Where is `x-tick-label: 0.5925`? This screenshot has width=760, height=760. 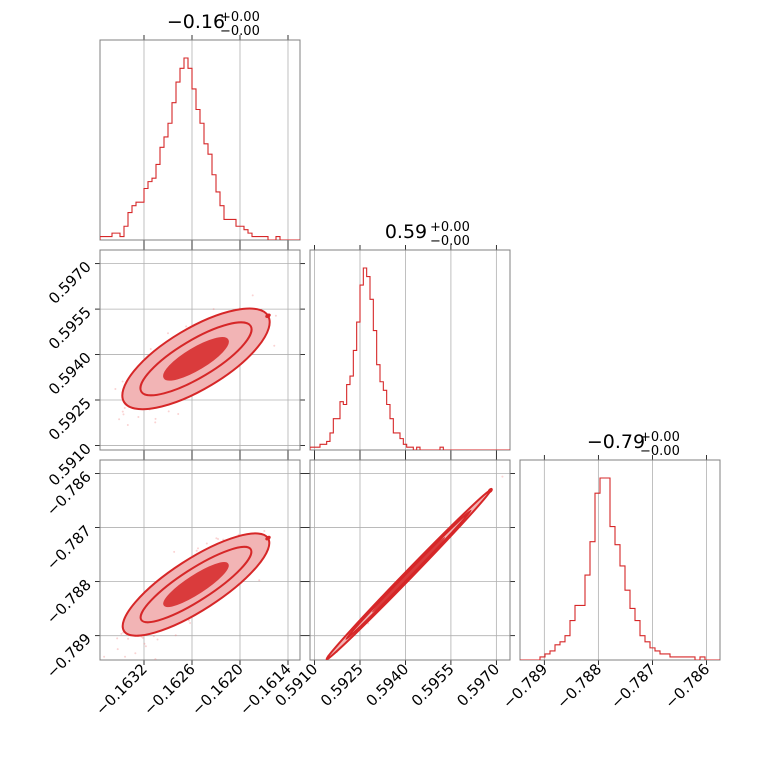
x-tick-label: 0.5925 is located at coordinates (342, 685).